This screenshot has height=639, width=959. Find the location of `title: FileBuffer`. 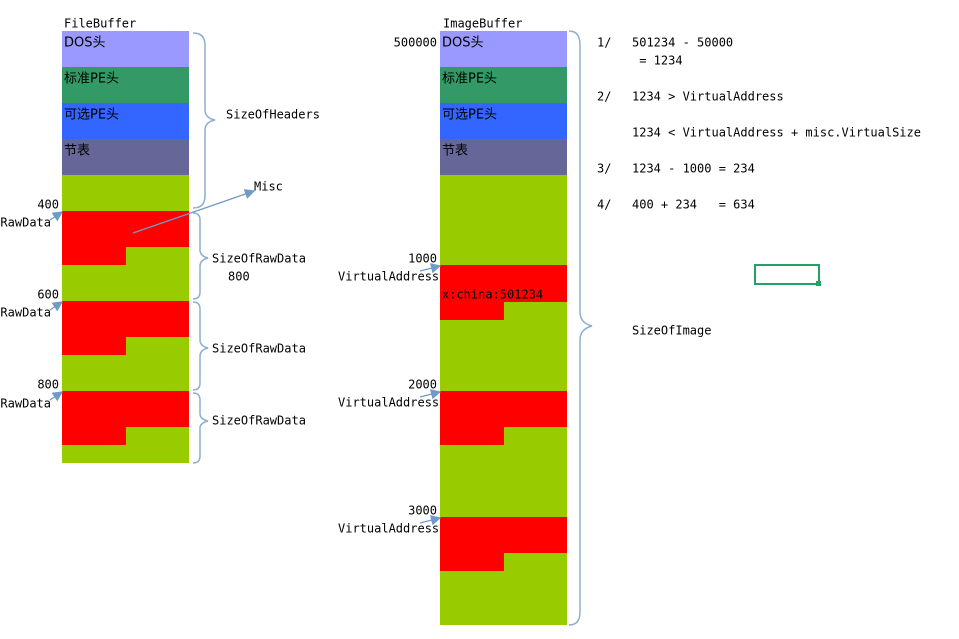

title: FileBuffer is located at coordinates (100, 24).